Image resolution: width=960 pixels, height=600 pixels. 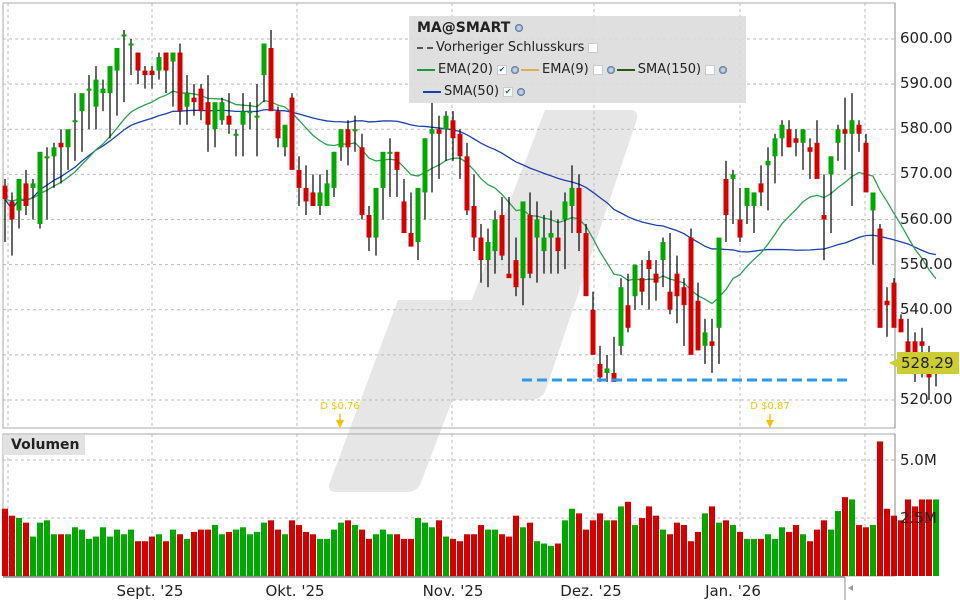 What do you see at coordinates (573, 69) in the screenshot?
I see `legend-ma-row: EMA(20) ✔ EMA(9) SMA(150)` at bounding box center [573, 69].